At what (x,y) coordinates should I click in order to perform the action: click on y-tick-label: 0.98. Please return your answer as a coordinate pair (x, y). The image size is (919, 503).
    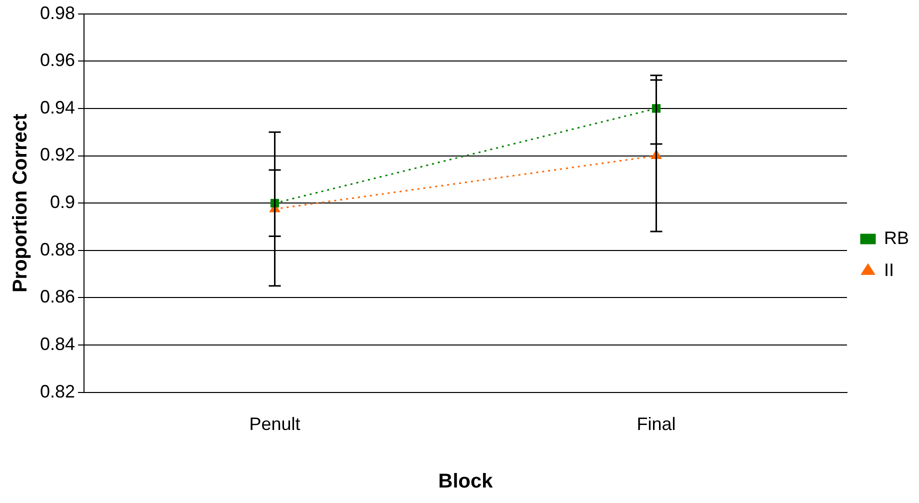
    Looking at the image, I should click on (58, 12).